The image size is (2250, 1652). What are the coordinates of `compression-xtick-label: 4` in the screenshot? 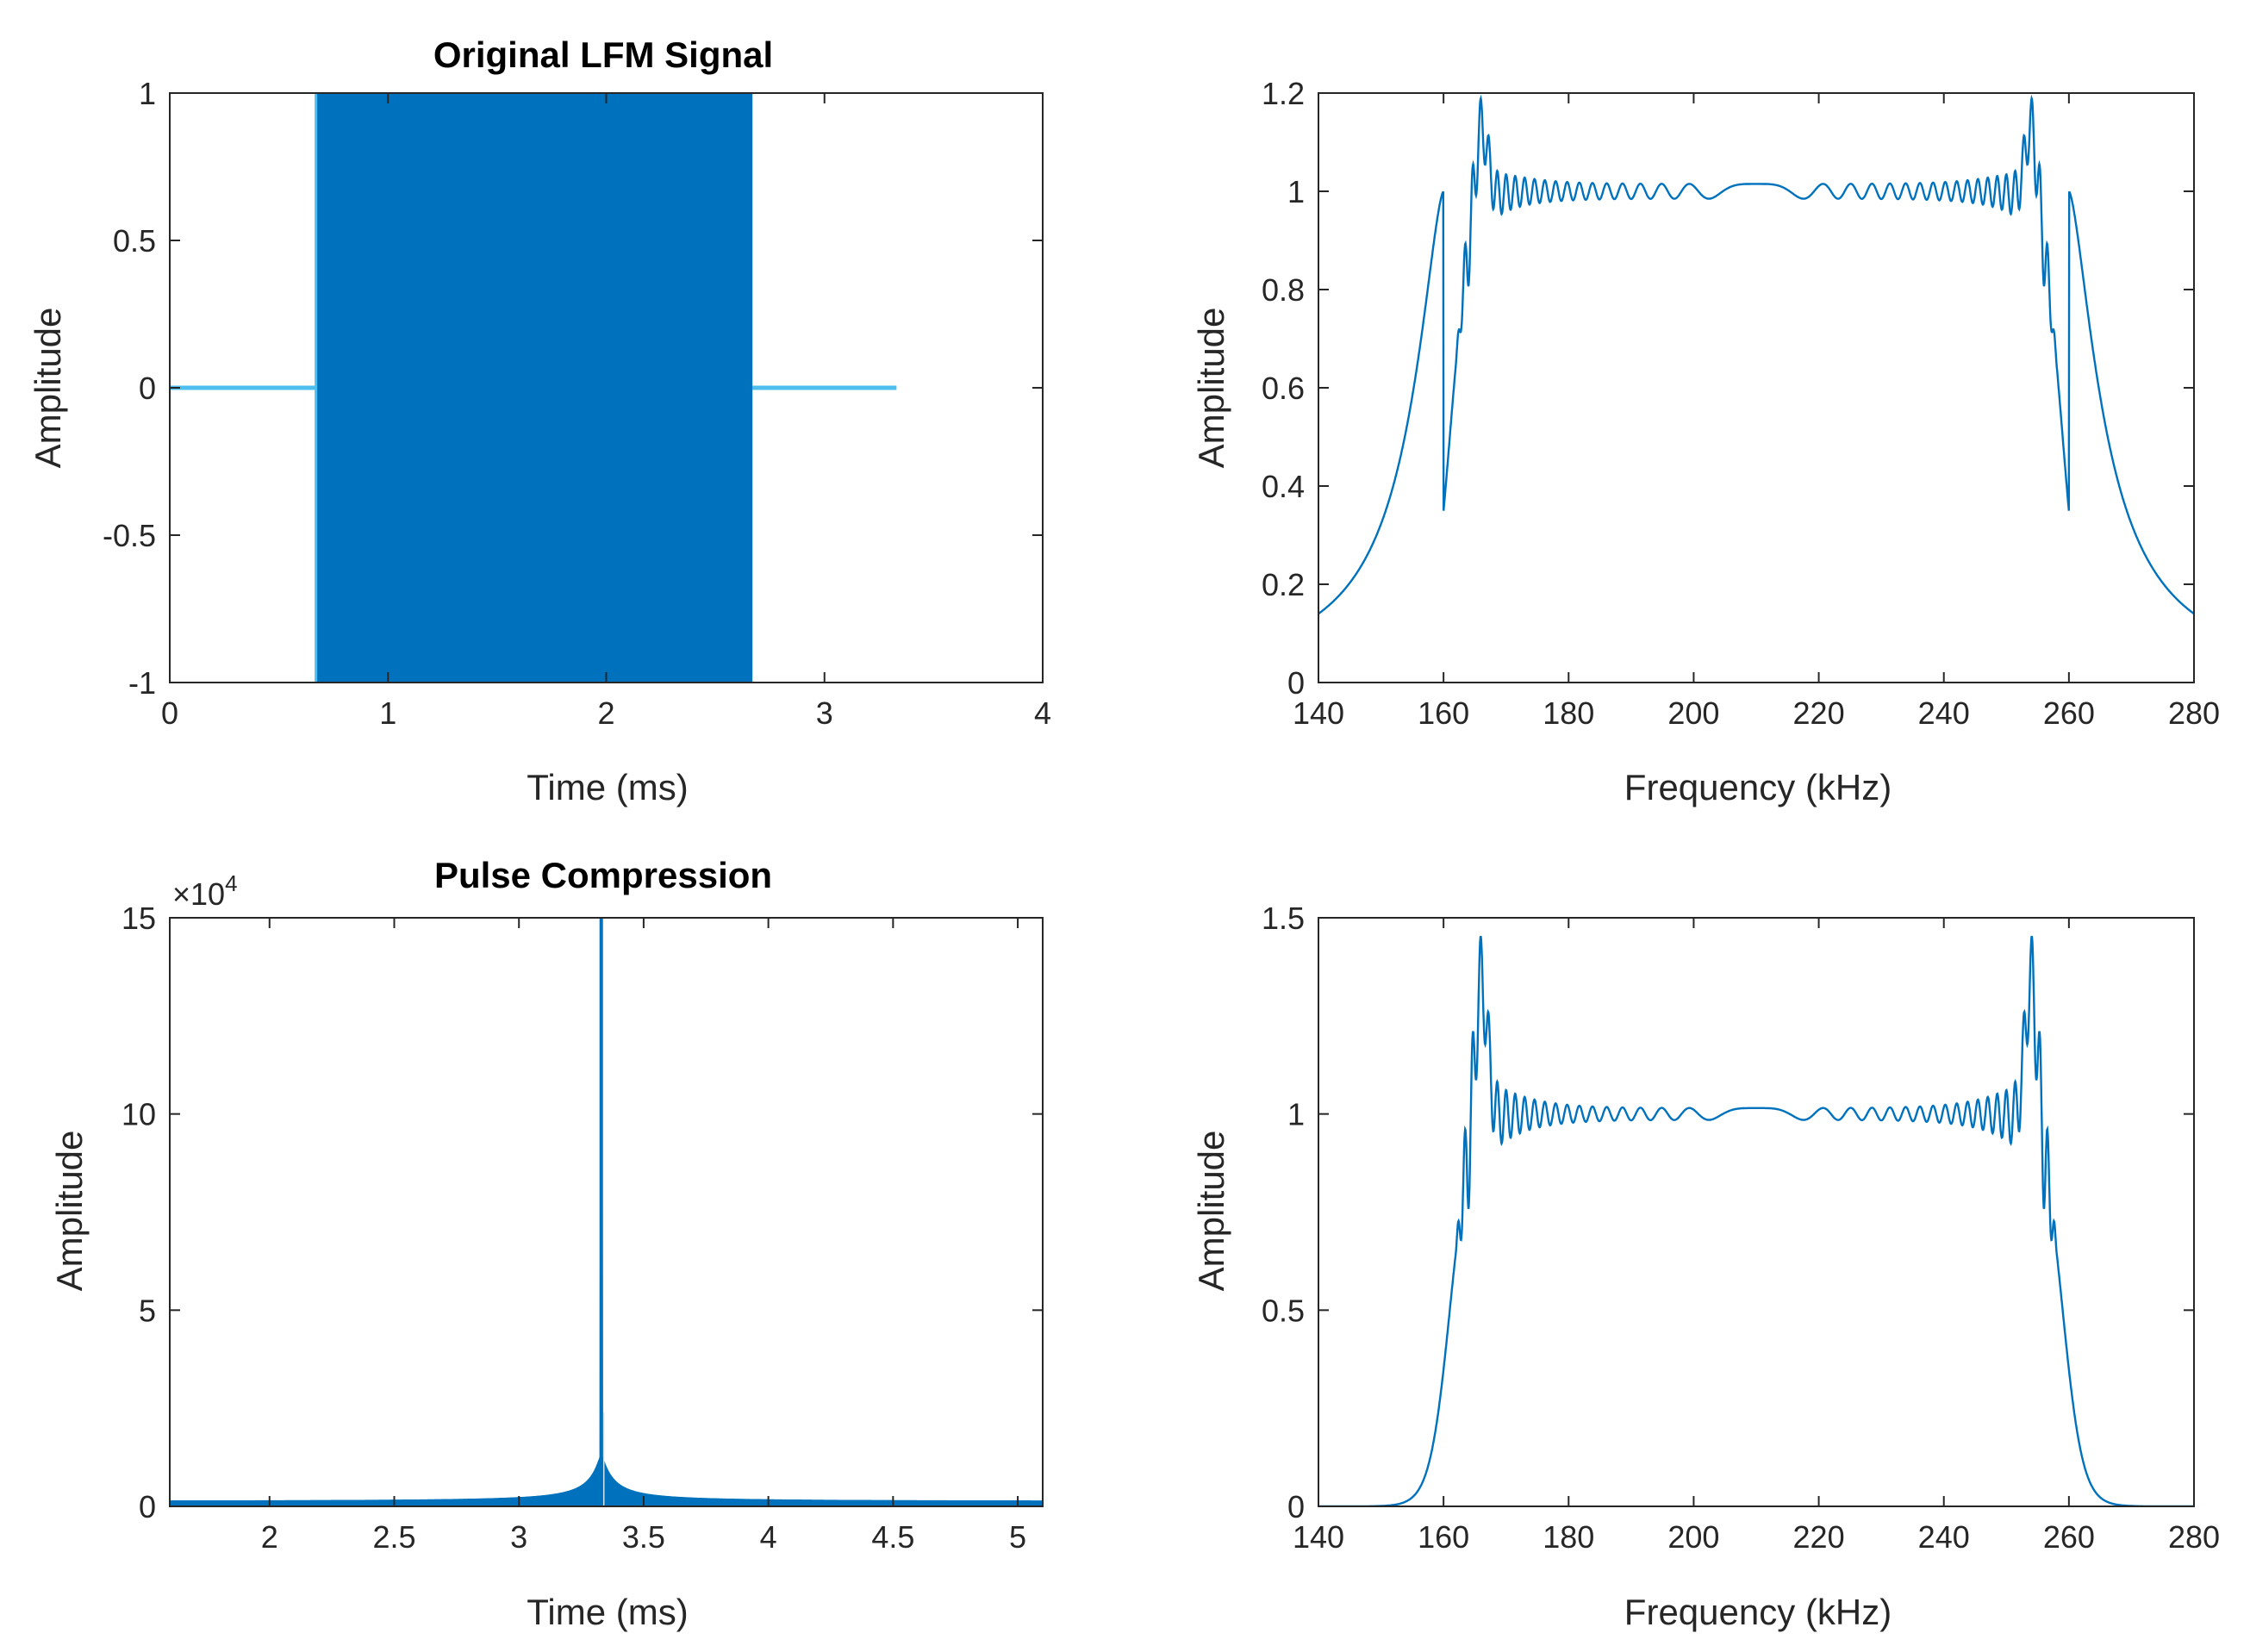 It's located at (768, 1537).